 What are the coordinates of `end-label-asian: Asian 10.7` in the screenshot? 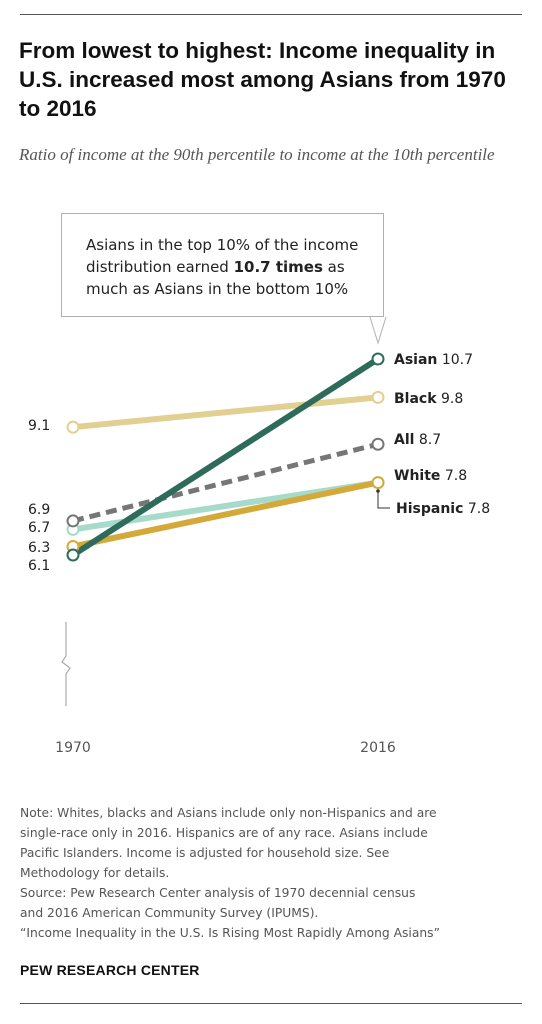 It's located at (433, 360).